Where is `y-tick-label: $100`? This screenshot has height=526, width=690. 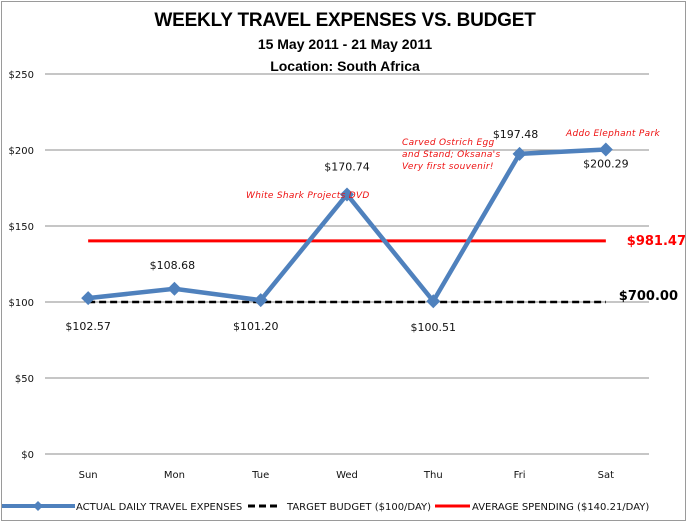
y-tick-label: $100 is located at coordinates (21, 303).